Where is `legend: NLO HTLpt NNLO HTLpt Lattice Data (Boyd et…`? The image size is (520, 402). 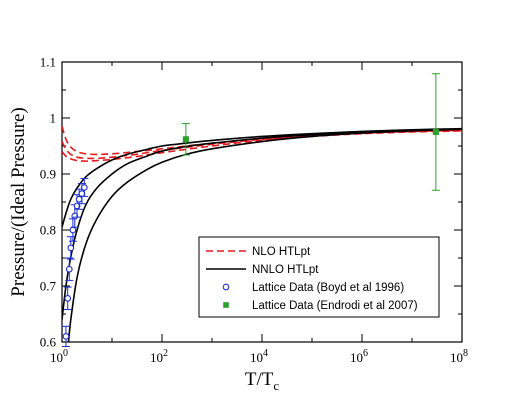 legend: NLO HTLpt NNLO HTLpt Lattice Data (Boyd et… is located at coordinates (319, 277).